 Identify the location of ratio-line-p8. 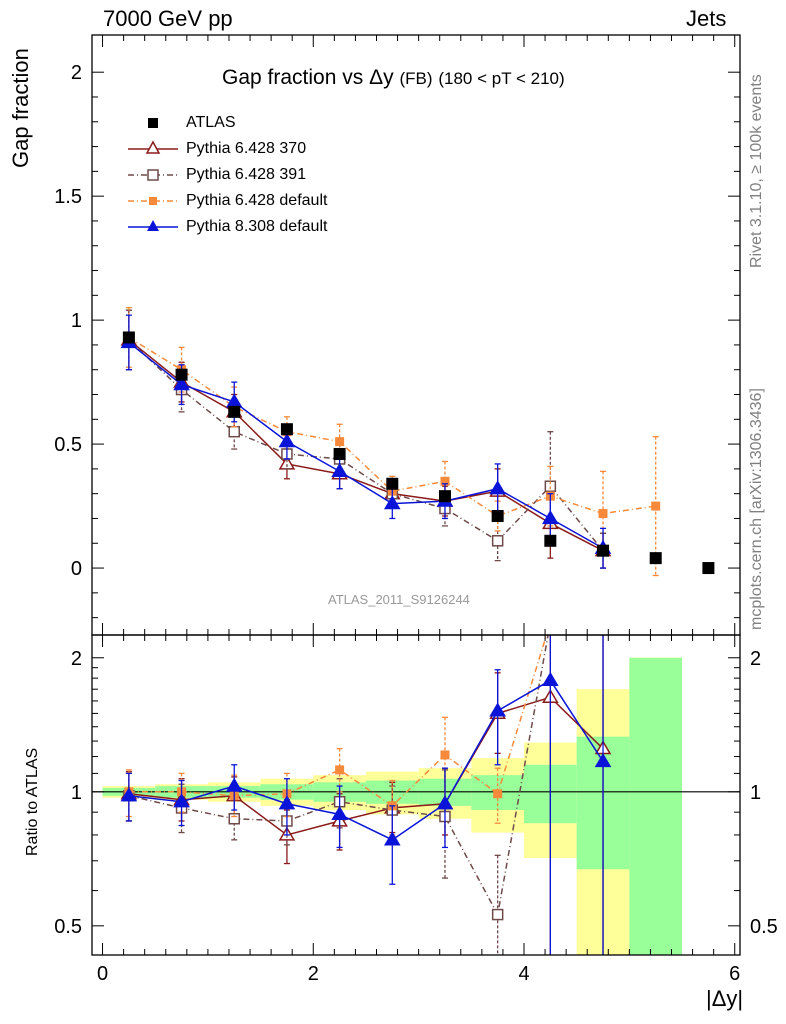
(366, 760).